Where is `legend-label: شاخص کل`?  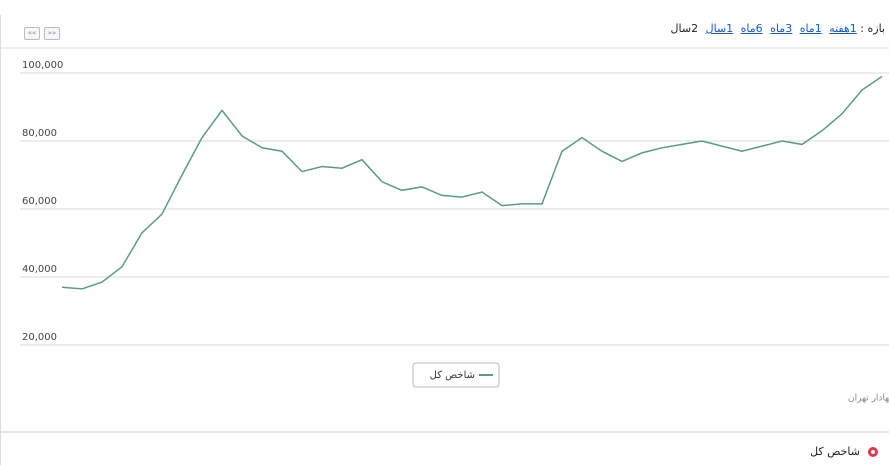
legend-label: شاخص کل is located at coordinates (452, 375).